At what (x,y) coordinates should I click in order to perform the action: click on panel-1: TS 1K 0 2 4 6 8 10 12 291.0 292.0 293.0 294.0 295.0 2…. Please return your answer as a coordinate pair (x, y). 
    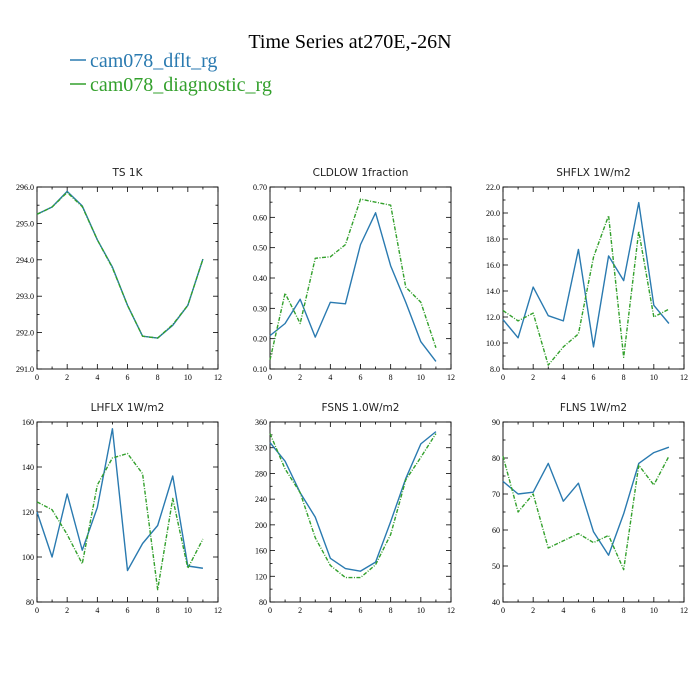
    Looking at the image, I should click on (119, 274).